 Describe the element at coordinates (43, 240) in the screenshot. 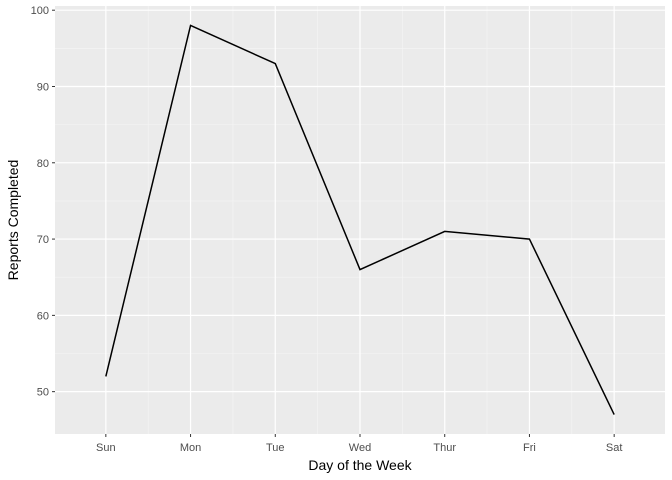

I see `y-tick-label: 70` at that location.